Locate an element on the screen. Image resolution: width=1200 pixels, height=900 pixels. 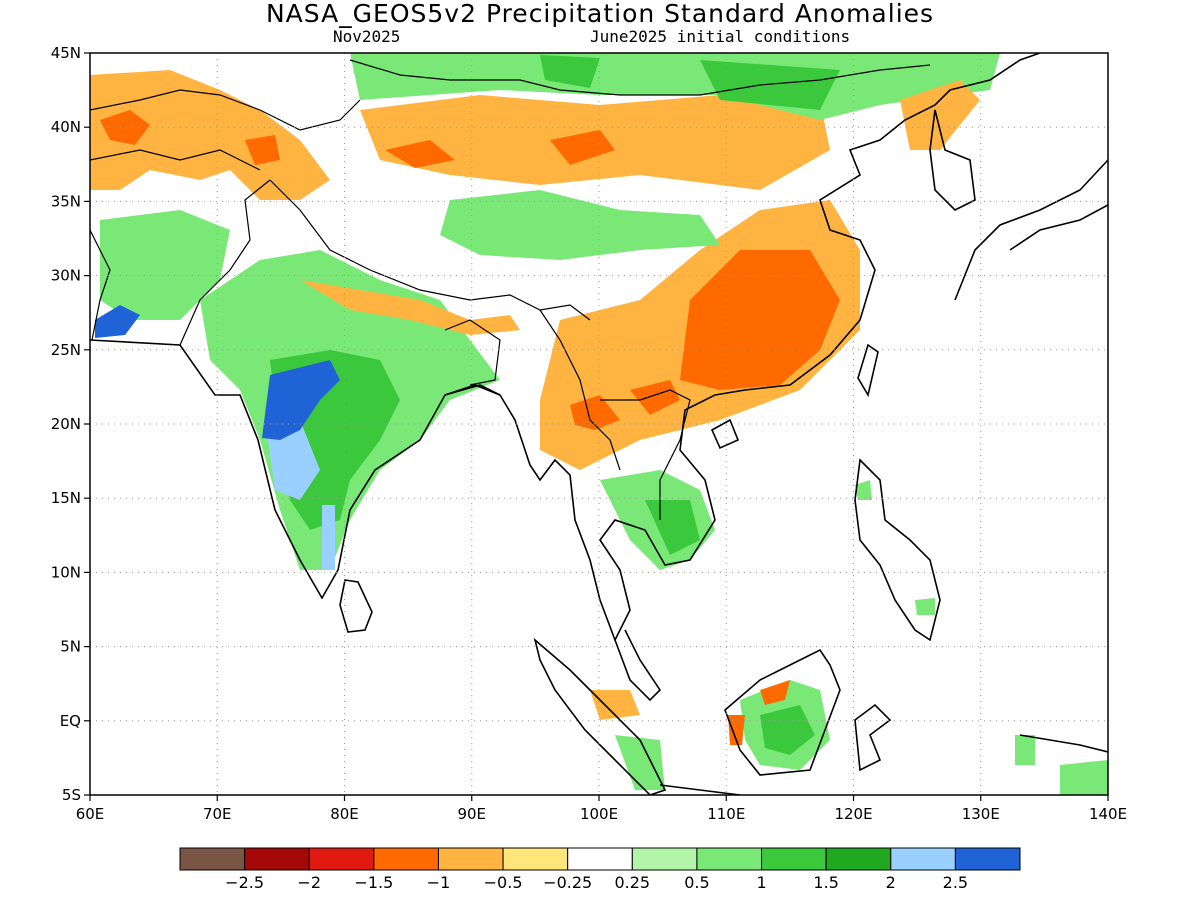
lon-tick-label: 130E is located at coordinates (981, 814).